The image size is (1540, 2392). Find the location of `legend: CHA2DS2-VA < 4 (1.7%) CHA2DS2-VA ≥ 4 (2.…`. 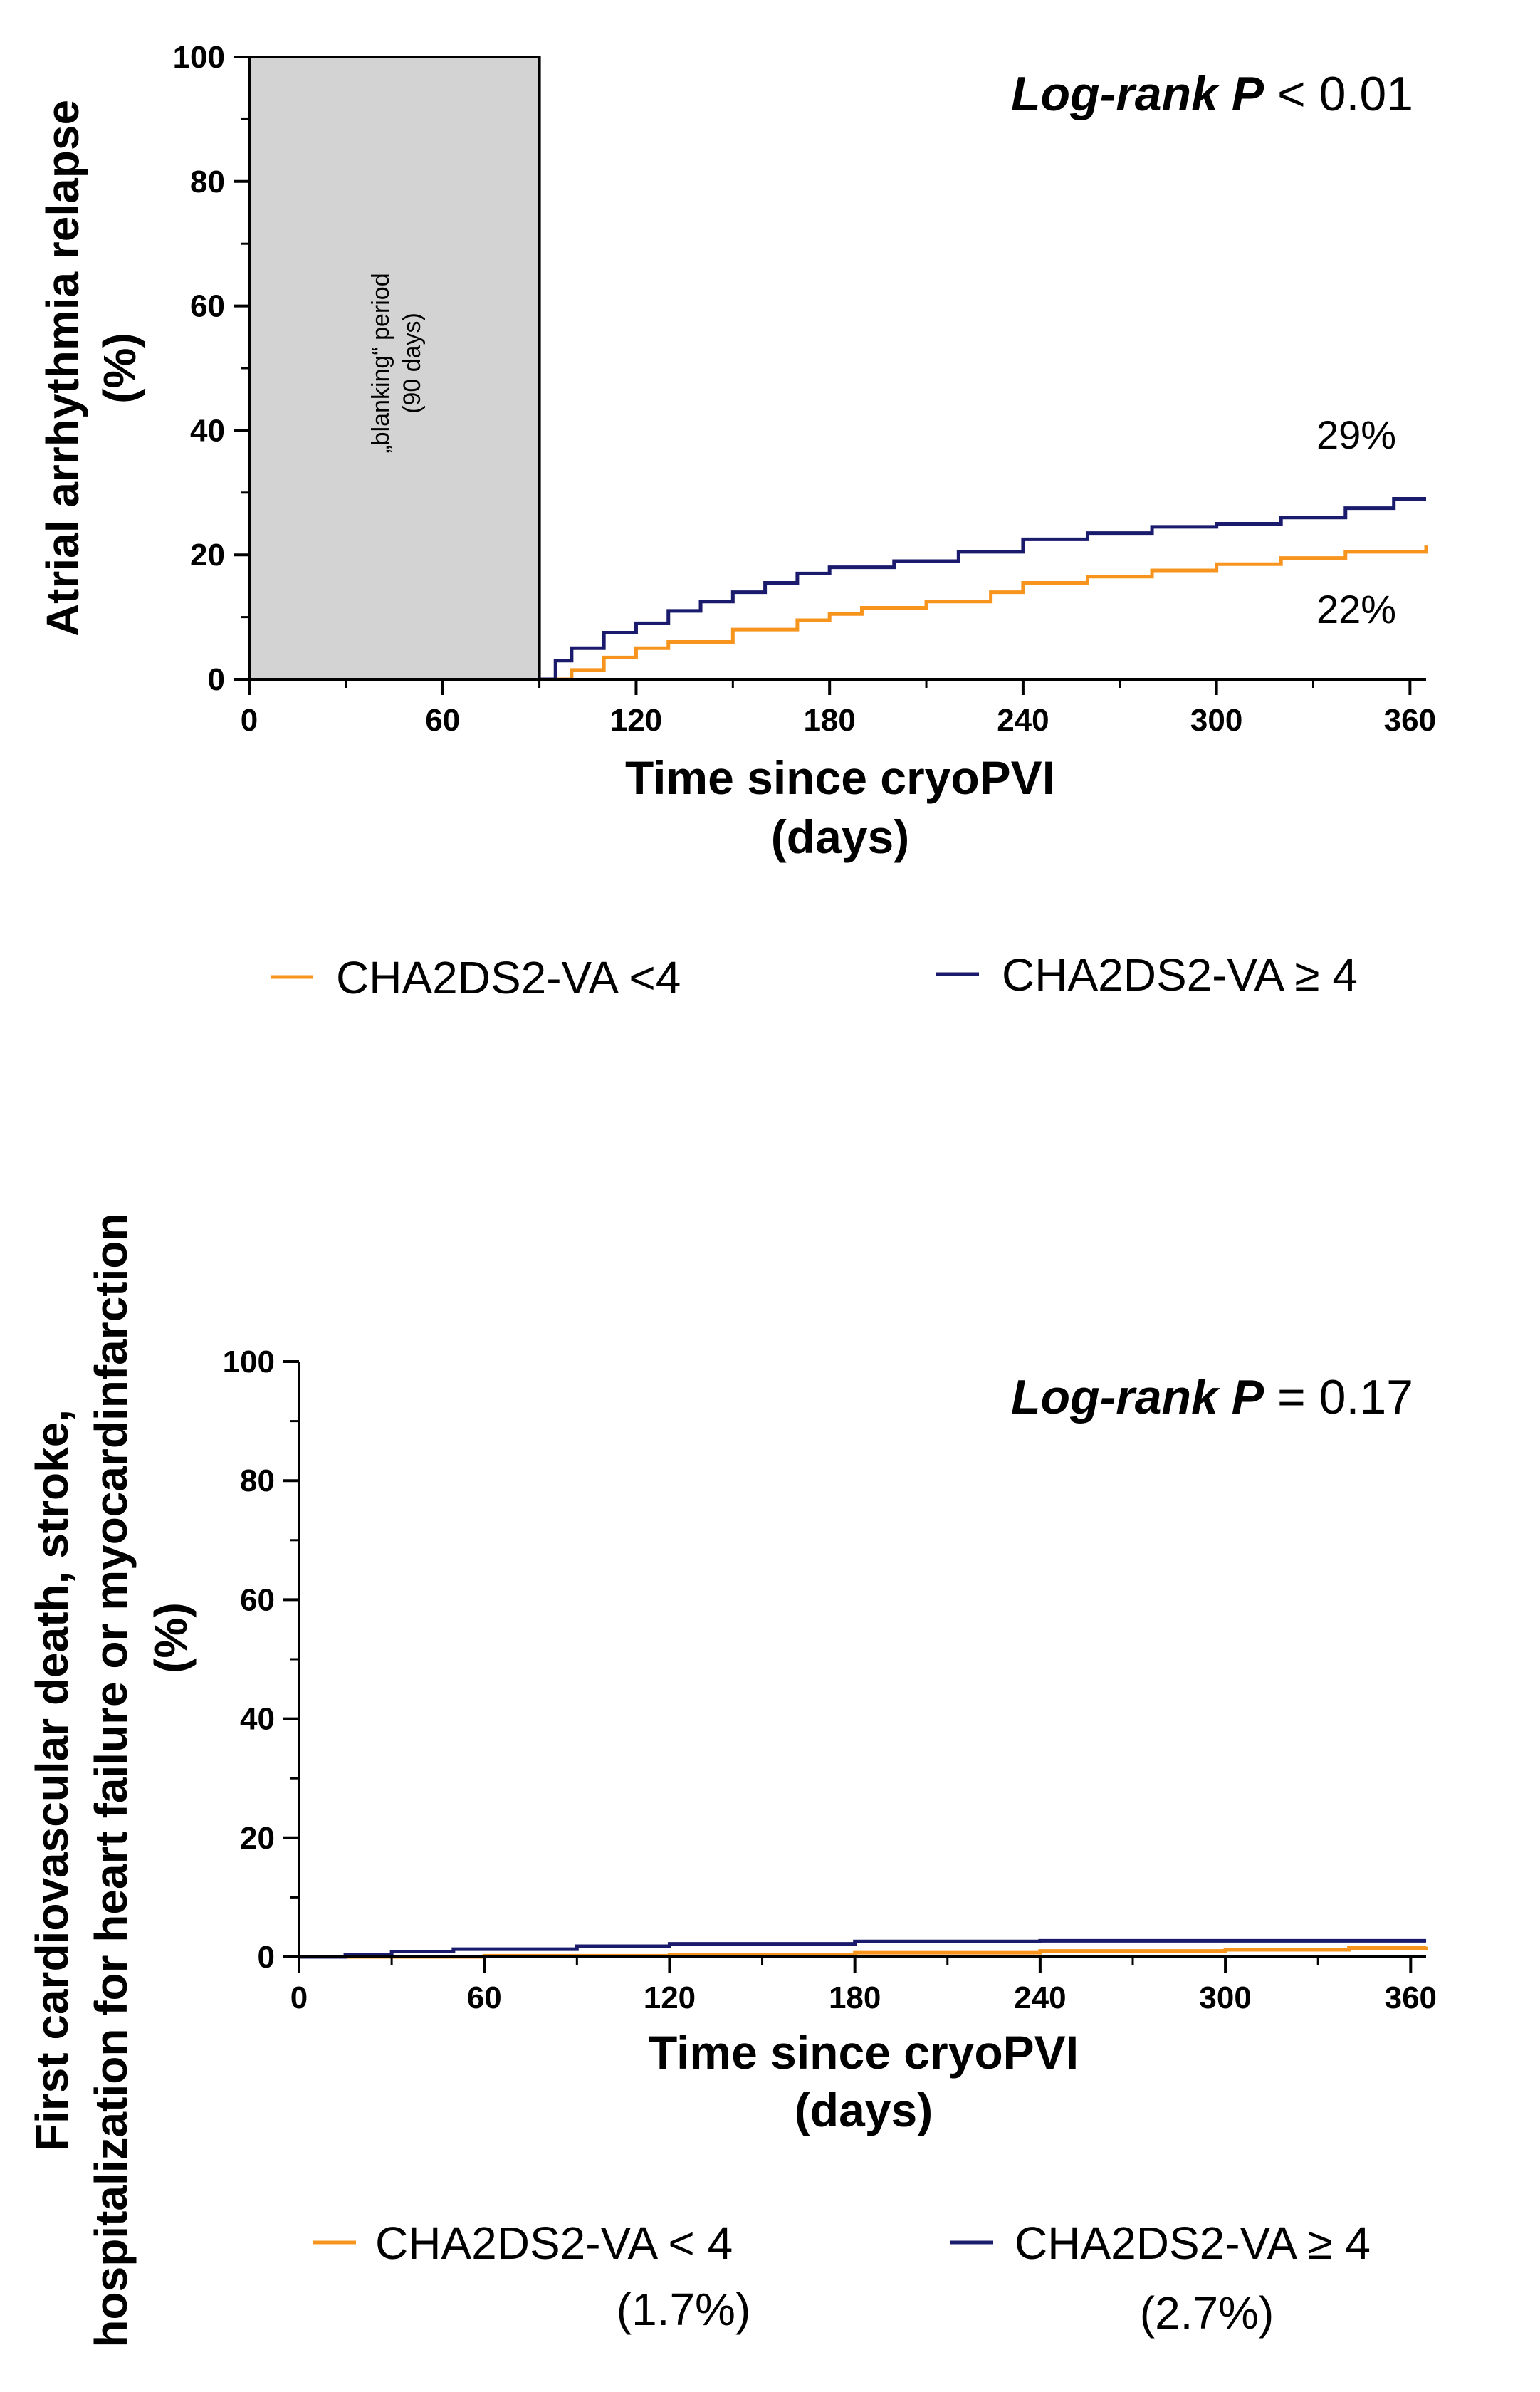

legend: CHA2DS2-VA < 4 (1.7%) CHA2DS2-VA ≥ 4 (2.… is located at coordinates (842, 2278).